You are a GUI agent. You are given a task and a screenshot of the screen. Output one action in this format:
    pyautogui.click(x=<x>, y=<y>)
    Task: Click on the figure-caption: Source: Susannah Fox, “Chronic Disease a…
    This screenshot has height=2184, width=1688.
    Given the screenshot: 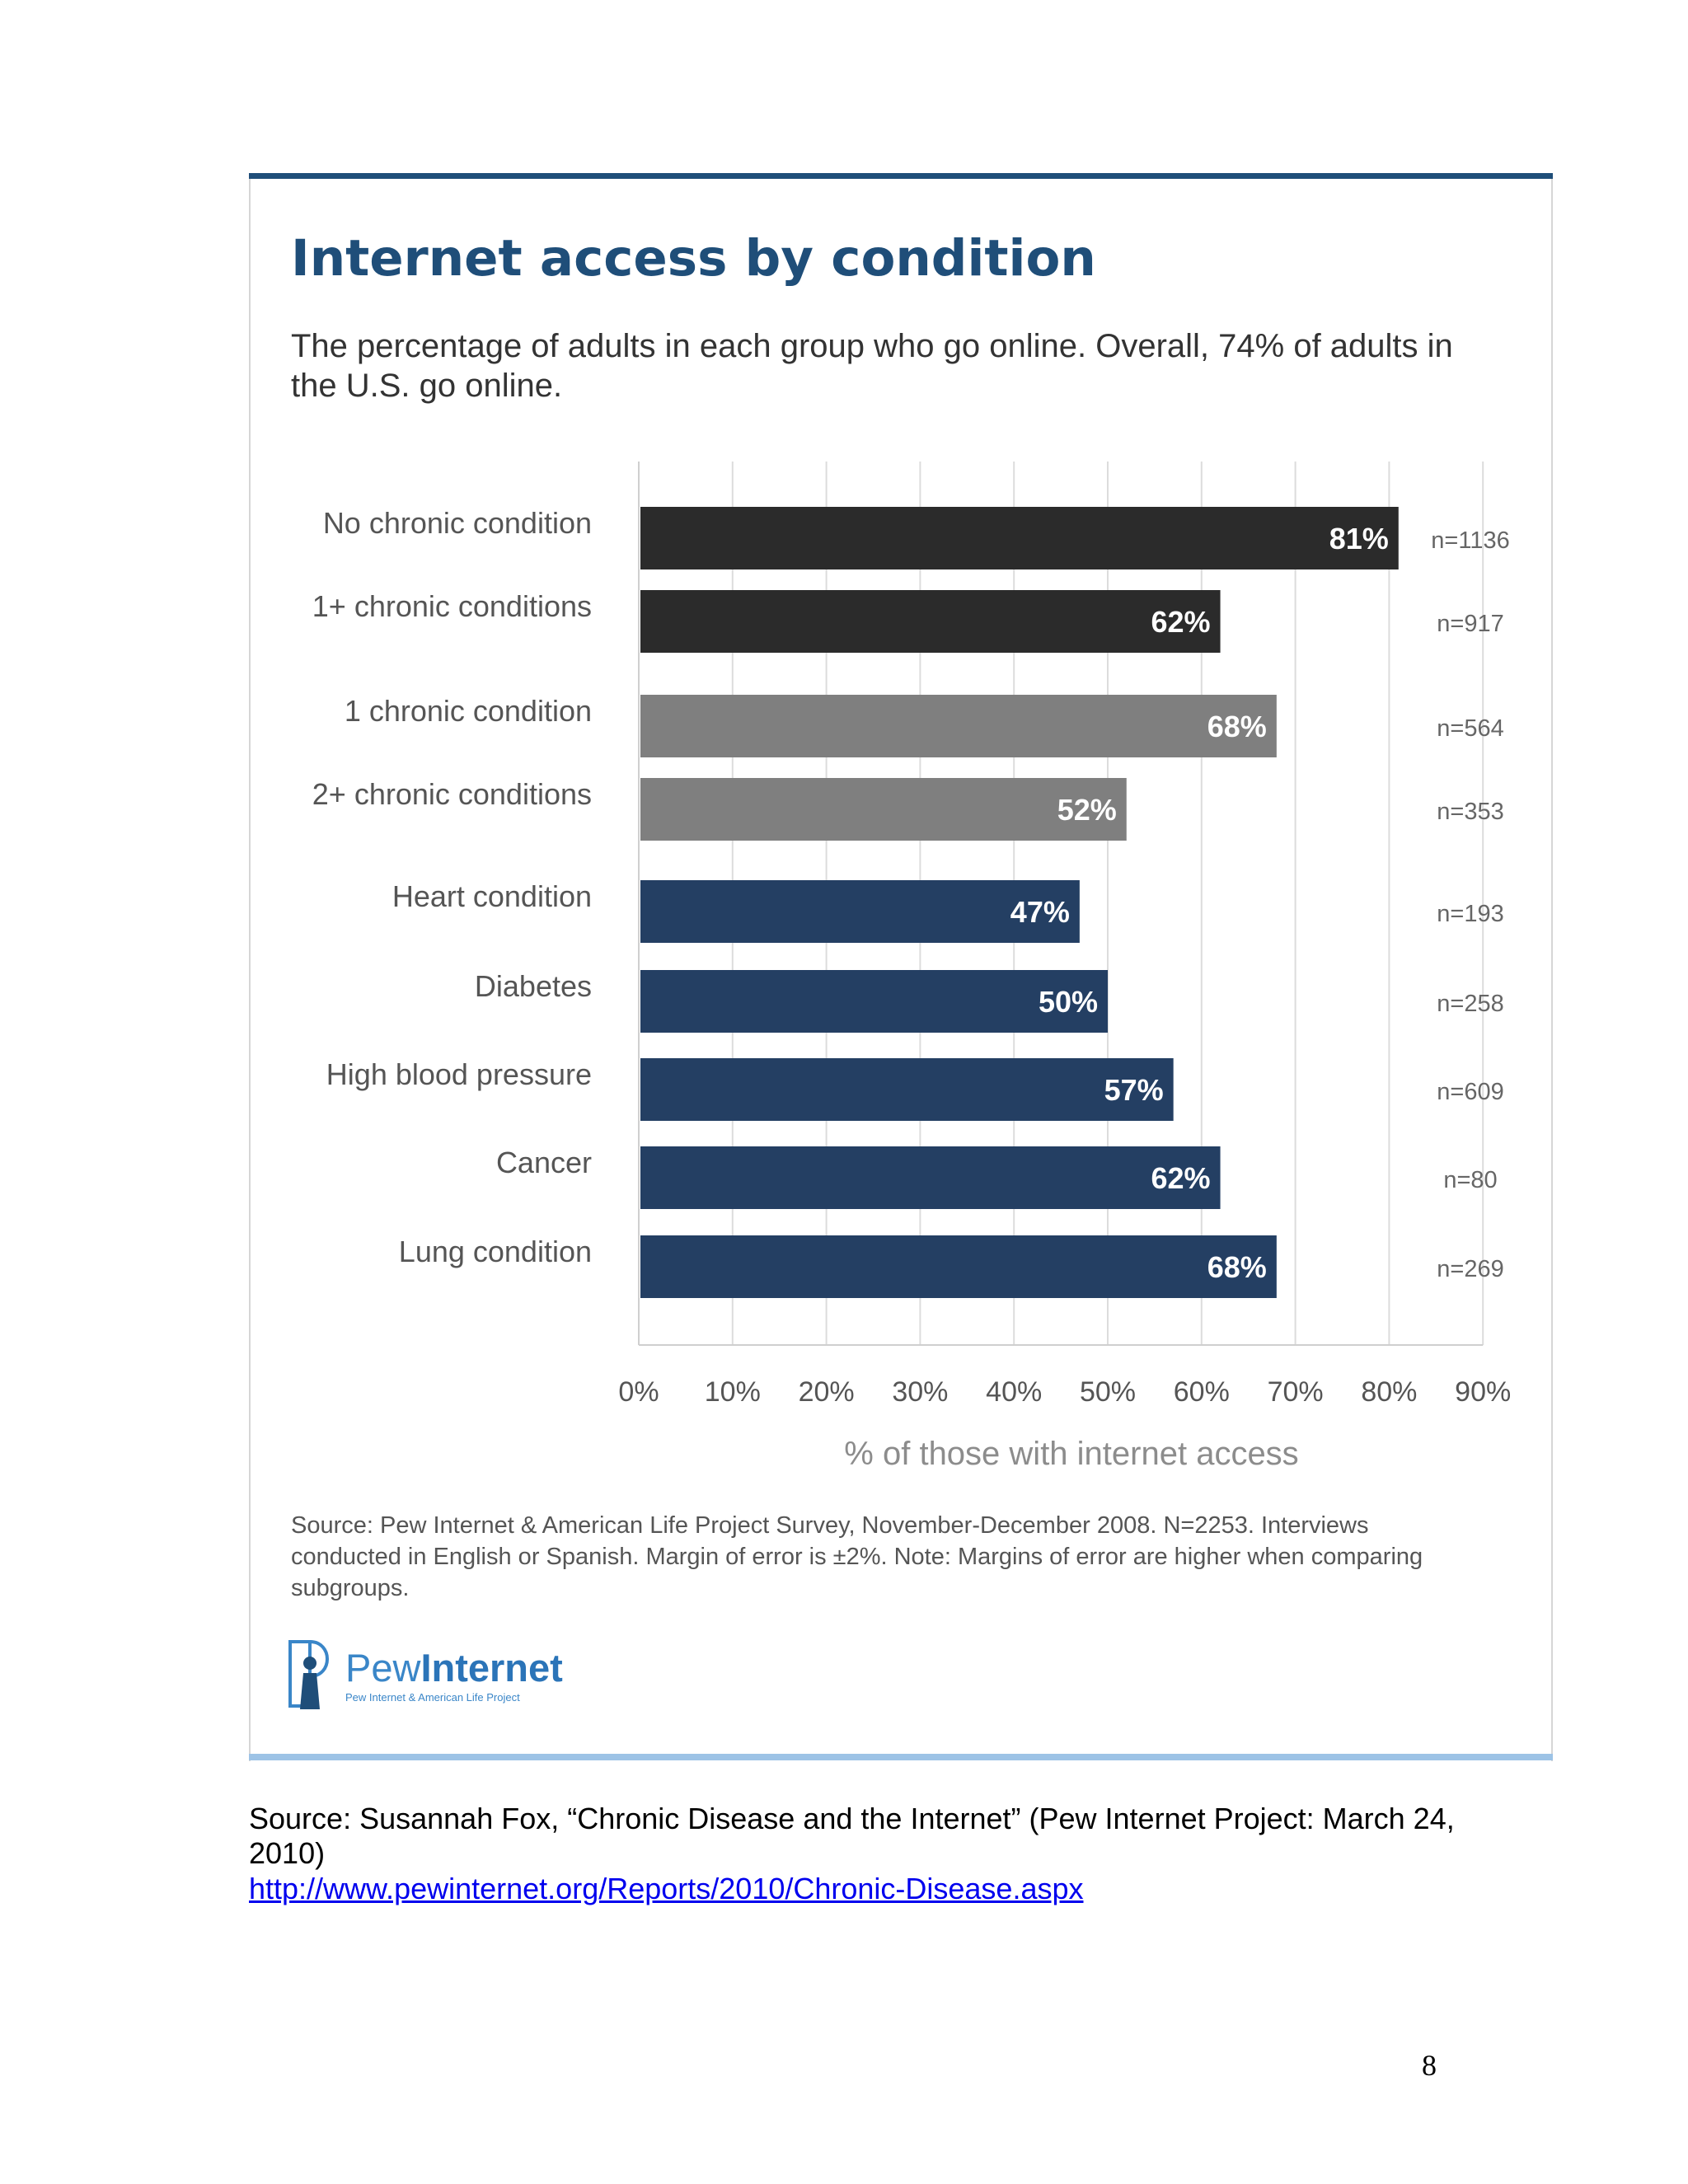 What is the action you would take?
    pyautogui.click(x=852, y=1836)
    